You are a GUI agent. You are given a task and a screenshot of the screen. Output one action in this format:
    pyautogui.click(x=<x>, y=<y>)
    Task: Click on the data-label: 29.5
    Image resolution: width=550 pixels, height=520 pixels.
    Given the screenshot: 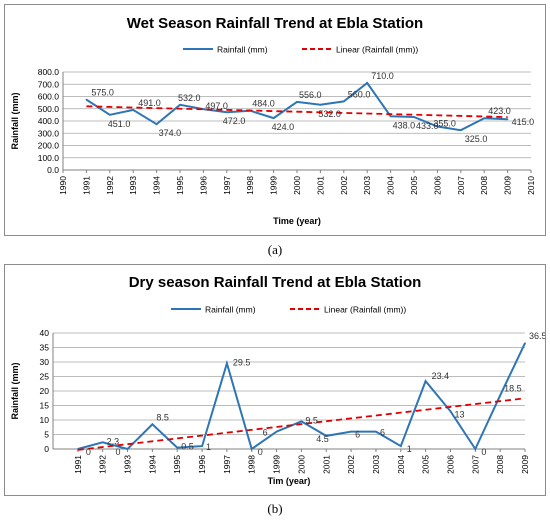 What is the action you would take?
    pyautogui.click(x=242, y=362)
    